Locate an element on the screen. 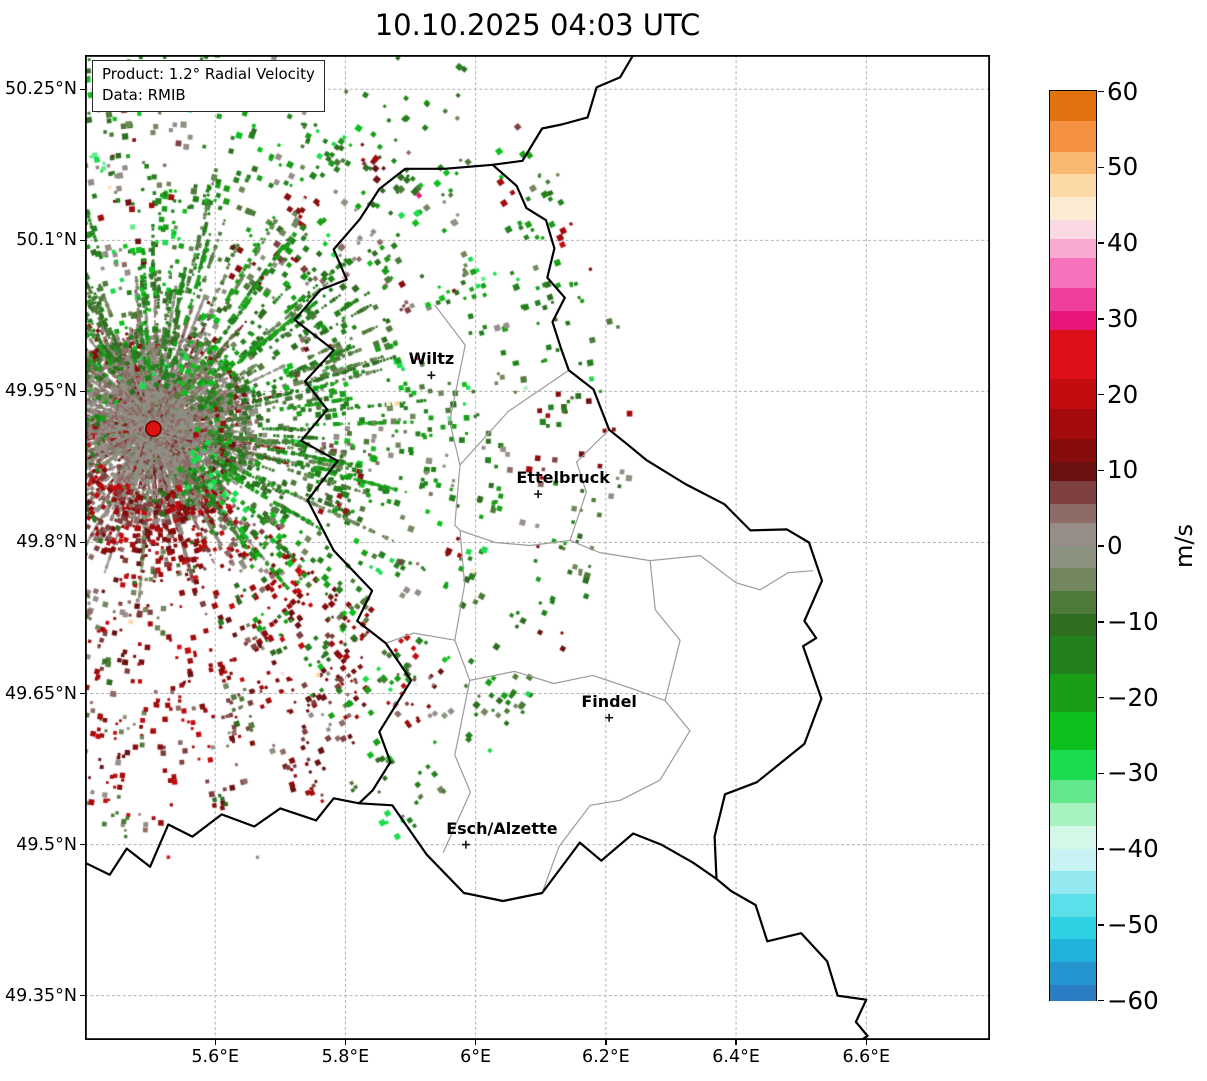 Image resolution: width=1207 pixels, height=1081 pixels. x-tick-label: 6°E is located at coordinates (476, 1057).